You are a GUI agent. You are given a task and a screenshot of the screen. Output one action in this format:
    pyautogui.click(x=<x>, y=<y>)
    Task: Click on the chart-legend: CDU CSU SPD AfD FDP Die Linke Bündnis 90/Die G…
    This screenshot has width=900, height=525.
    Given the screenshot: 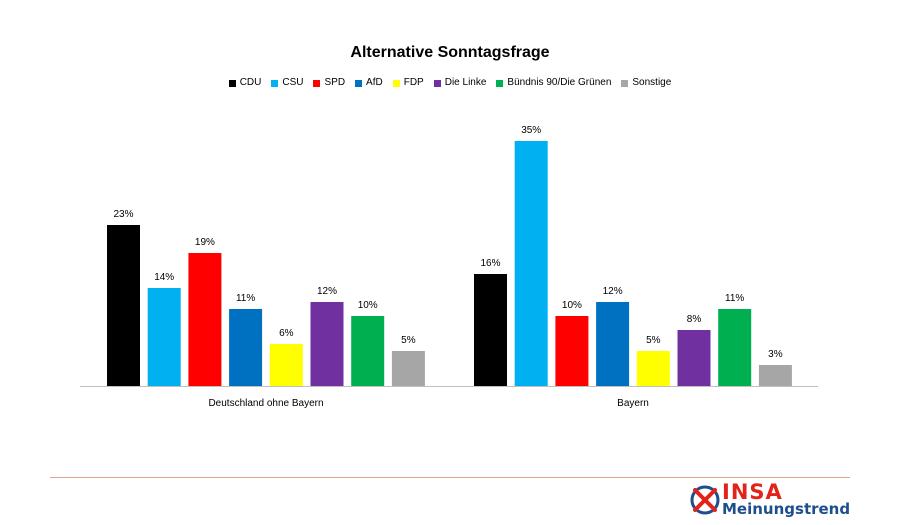 What is the action you would take?
    pyautogui.click(x=450, y=83)
    